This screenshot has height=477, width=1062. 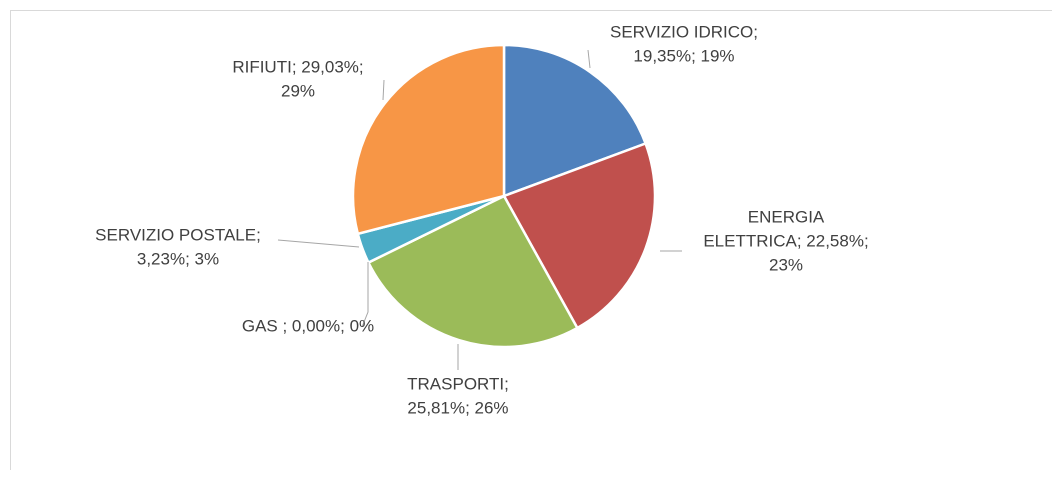 I want to click on data-label: 25,81%; 26%, so click(x=457, y=407).